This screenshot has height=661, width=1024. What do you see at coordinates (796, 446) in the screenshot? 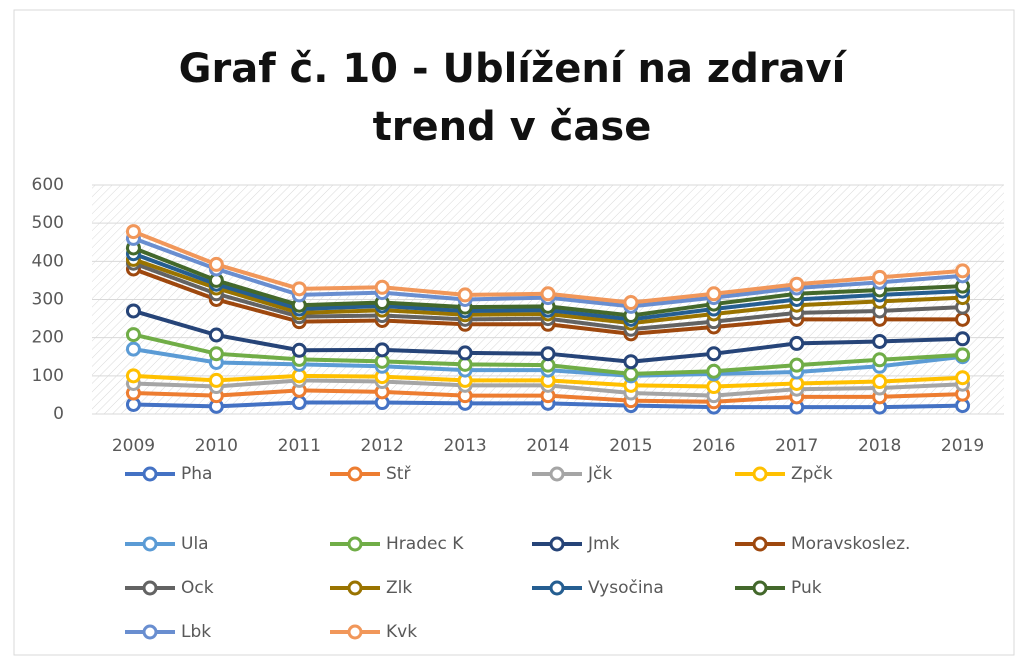
I see `x-tick-label: 2017` at bounding box center [796, 446].